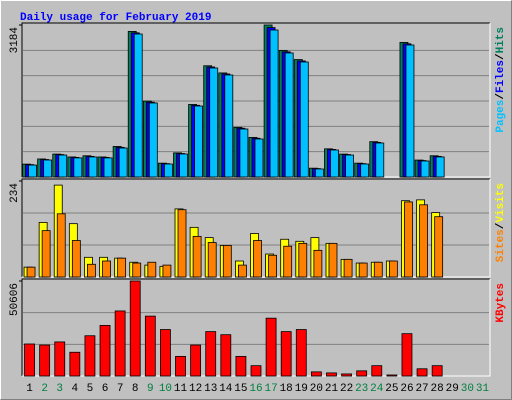  I want to click on x-tick-label: 15, so click(240, 389).